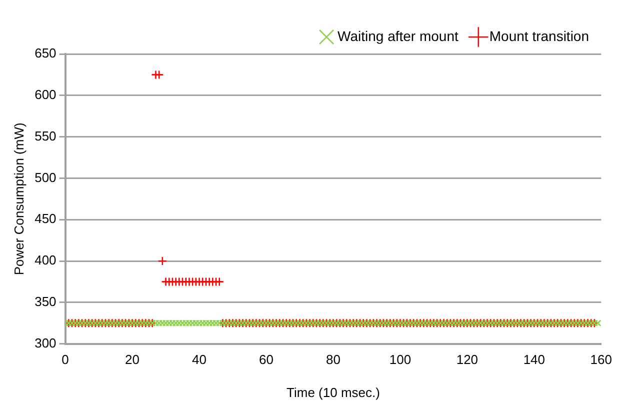 This screenshot has width=623, height=413. I want to click on legend-label: Waiting after mount, so click(398, 36).